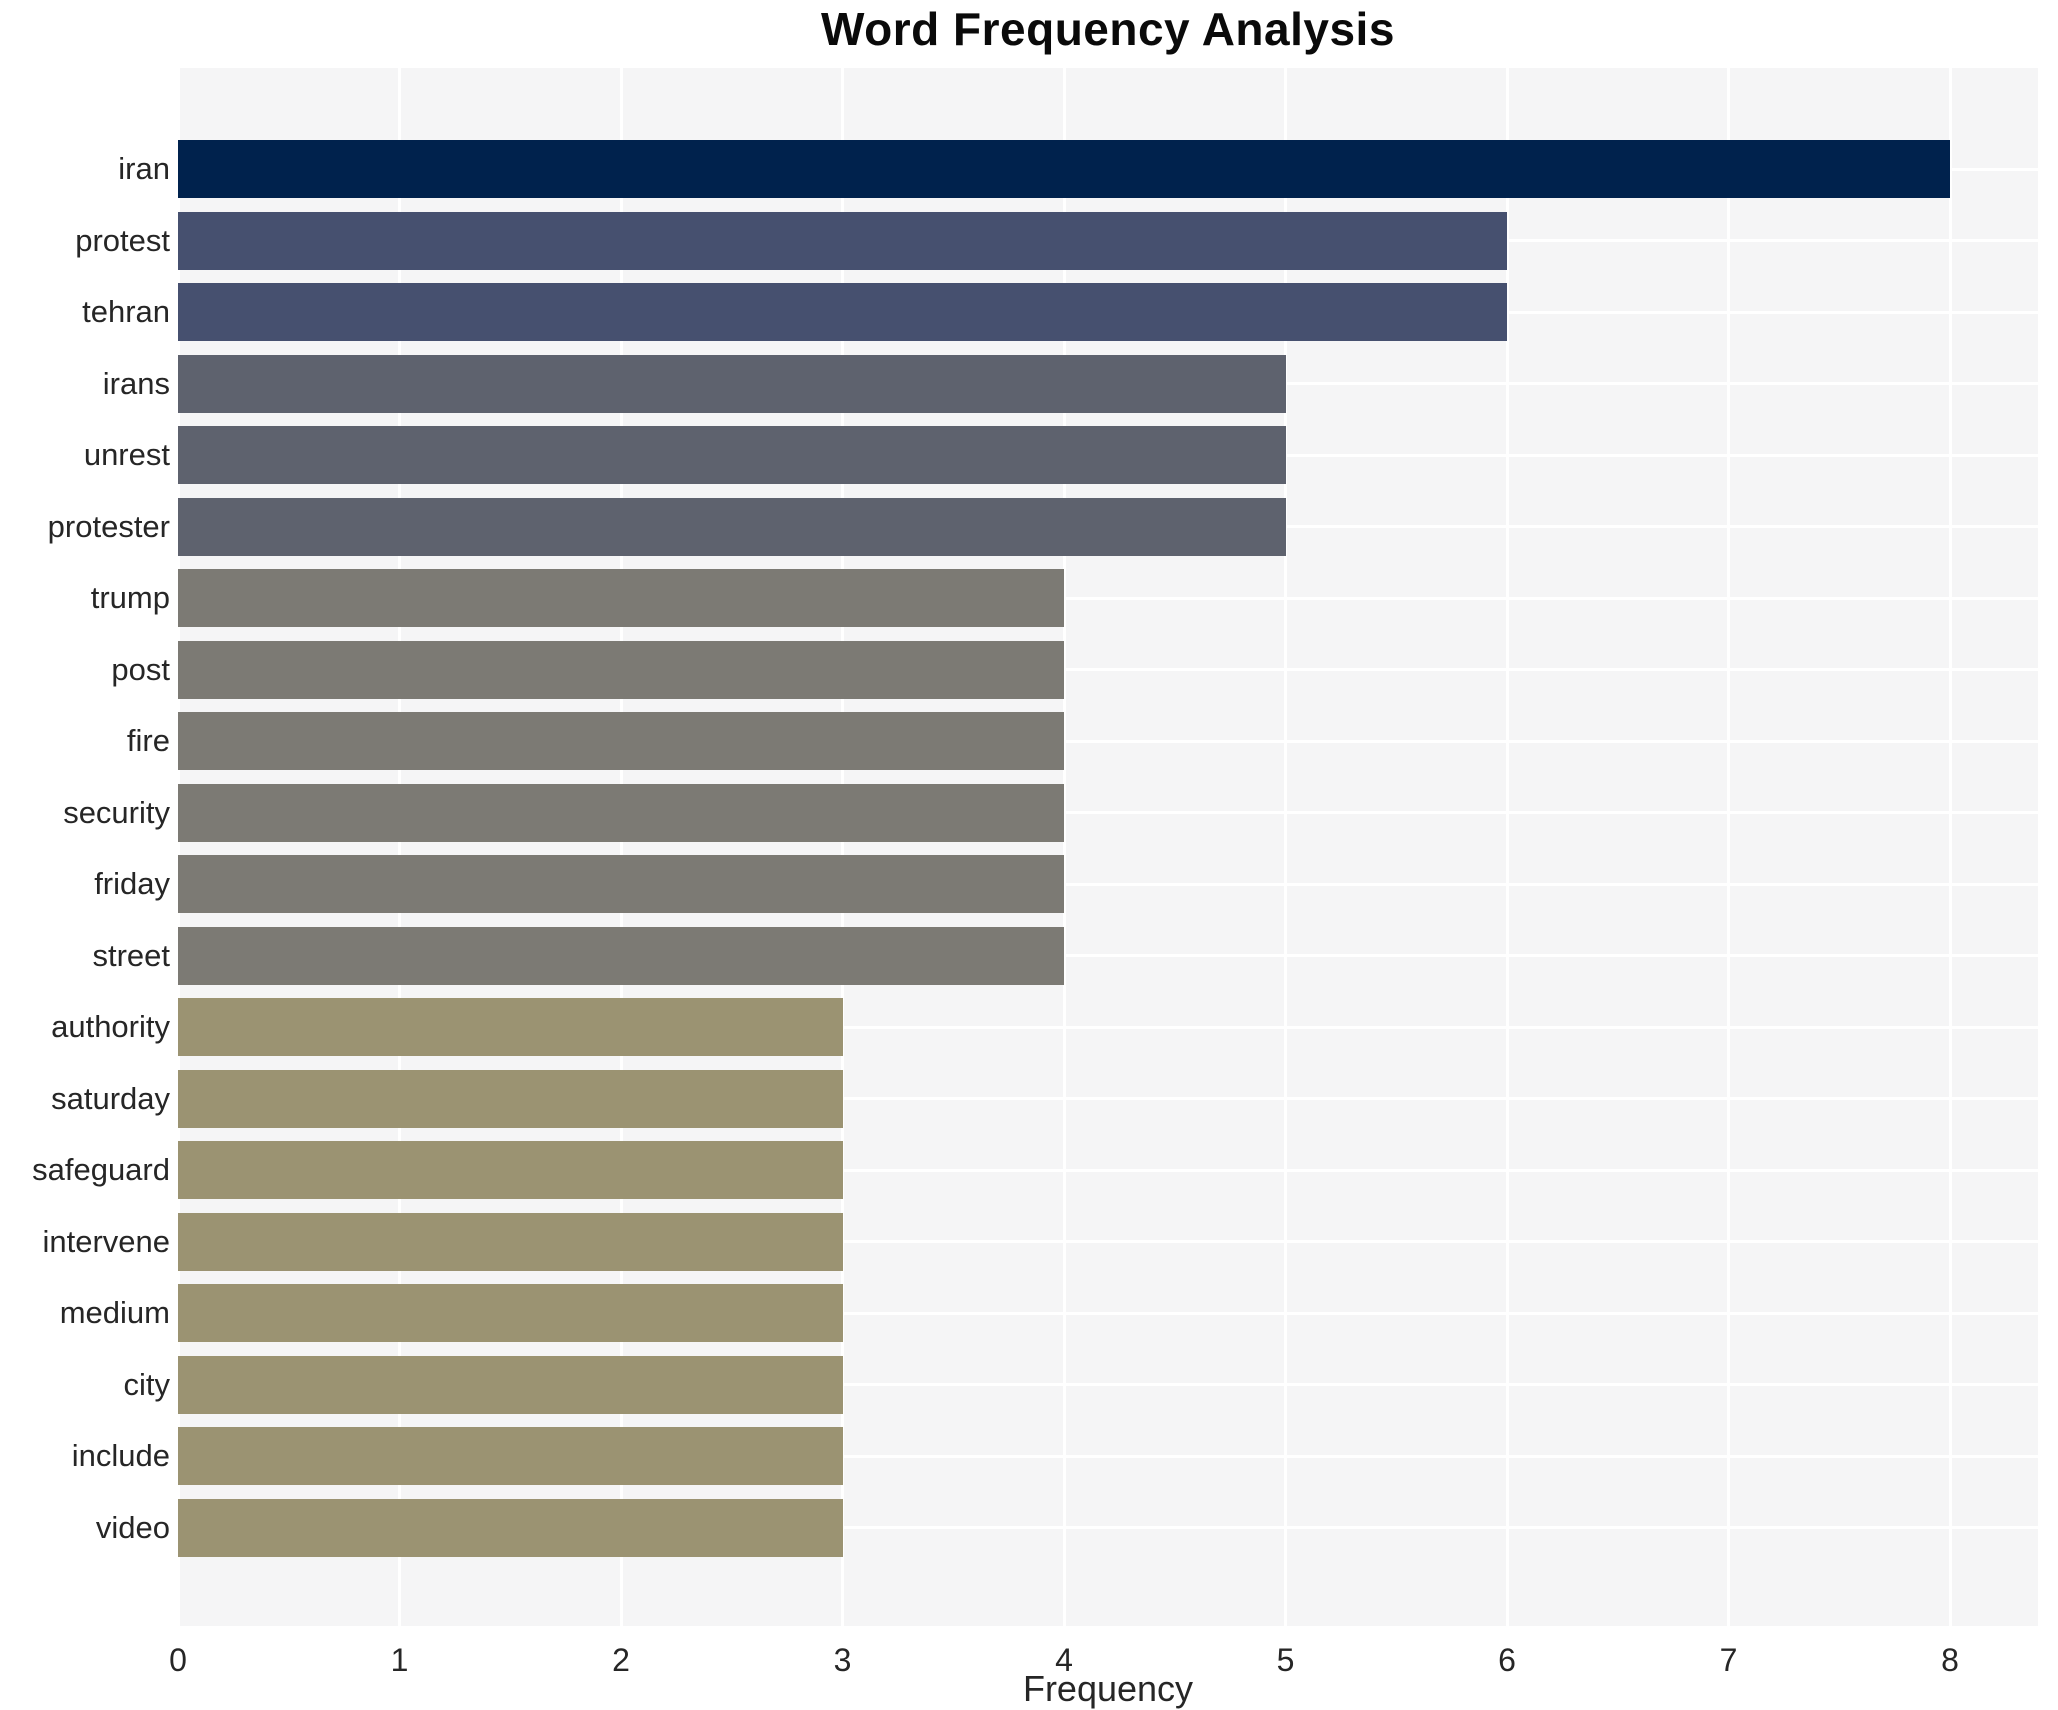  I want to click on y-label-iran: iran, so click(144, 168).